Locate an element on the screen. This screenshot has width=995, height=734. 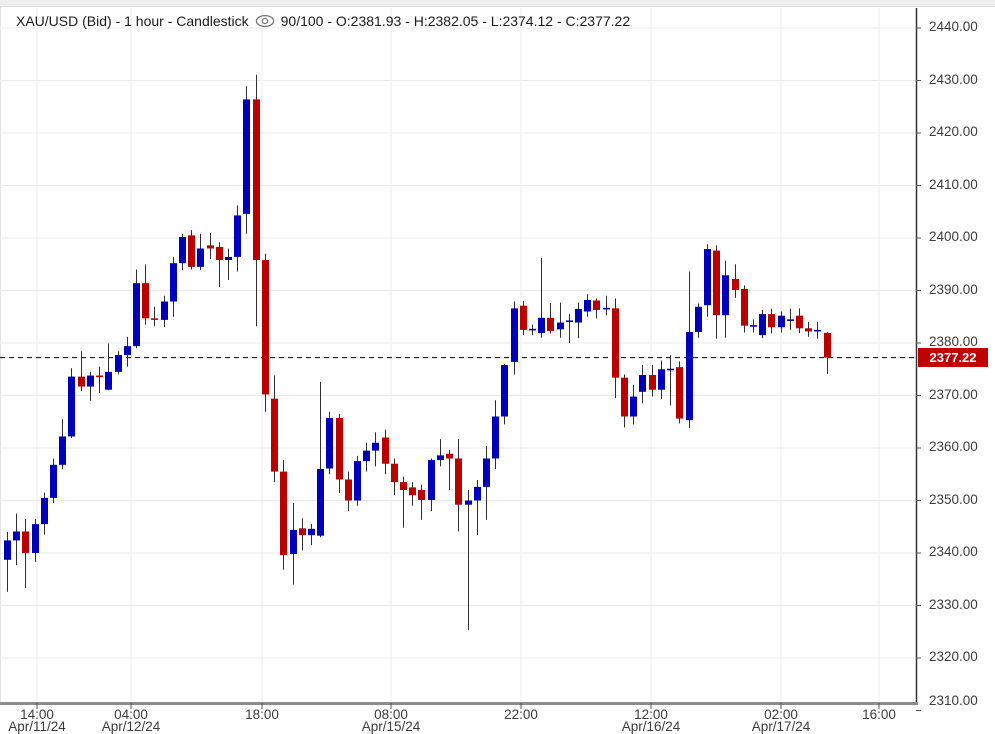
last-price-tag: 2377.22 is located at coordinates (953, 357).